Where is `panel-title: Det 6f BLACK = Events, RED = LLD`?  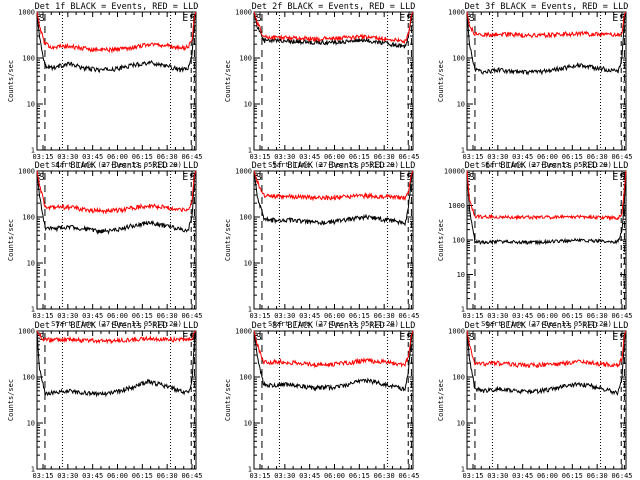 panel-title: Det 6f BLACK = Events, RED = LLD is located at coordinates (547, 166).